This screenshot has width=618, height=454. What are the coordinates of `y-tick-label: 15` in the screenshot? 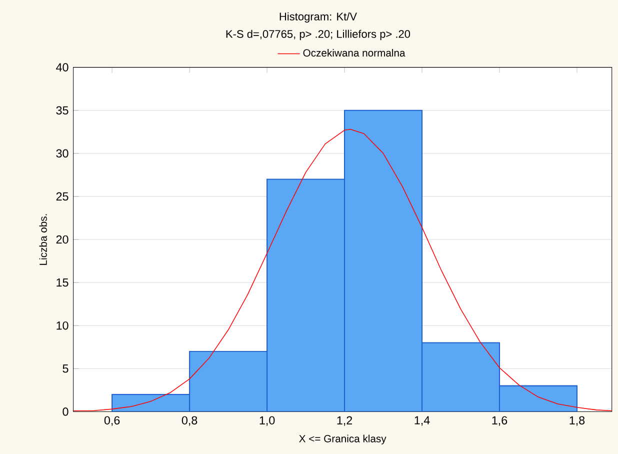 It's located at (62, 282).